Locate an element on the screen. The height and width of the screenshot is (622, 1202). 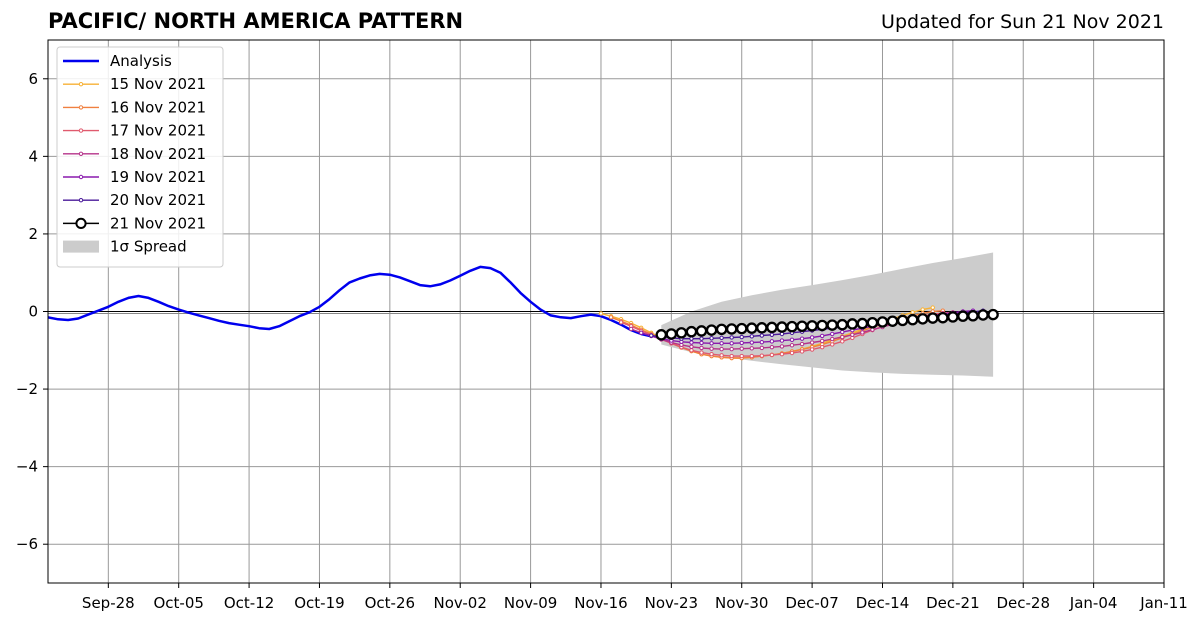
x-tick-label: Jan-11 is located at coordinates (1163, 603).